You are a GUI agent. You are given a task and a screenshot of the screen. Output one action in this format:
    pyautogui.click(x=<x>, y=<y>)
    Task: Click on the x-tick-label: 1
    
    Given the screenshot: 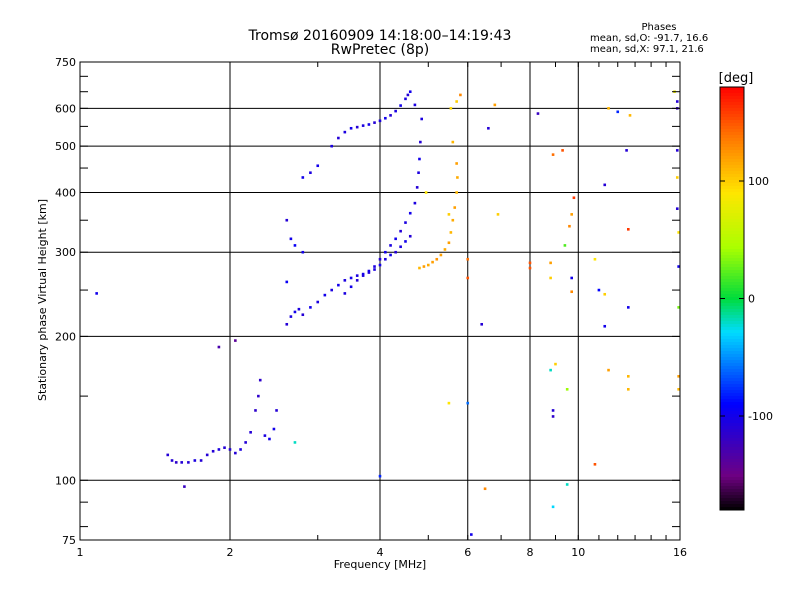 What is the action you would take?
    pyautogui.click(x=80, y=552)
    